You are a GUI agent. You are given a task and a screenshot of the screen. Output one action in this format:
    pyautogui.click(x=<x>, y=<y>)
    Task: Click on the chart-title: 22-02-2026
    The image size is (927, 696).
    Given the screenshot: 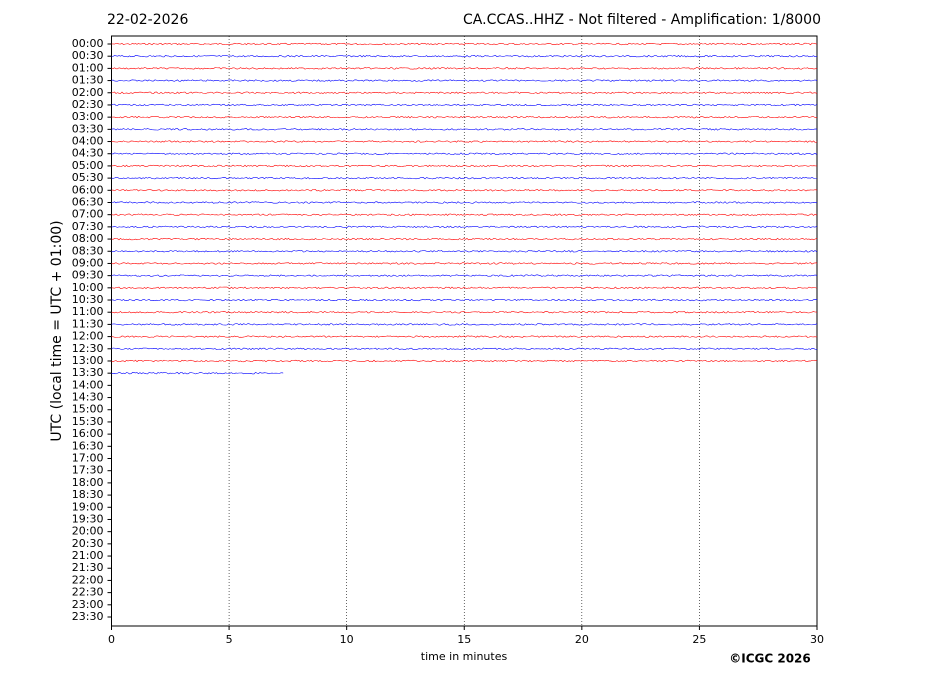 What is the action you would take?
    pyautogui.click(x=147, y=20)
    